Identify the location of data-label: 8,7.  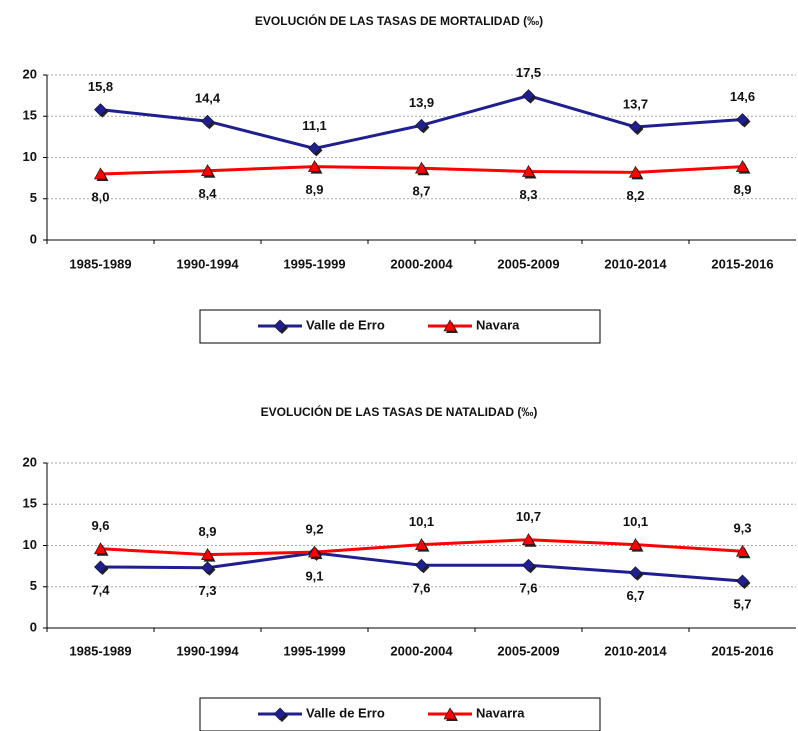
(421, 191).